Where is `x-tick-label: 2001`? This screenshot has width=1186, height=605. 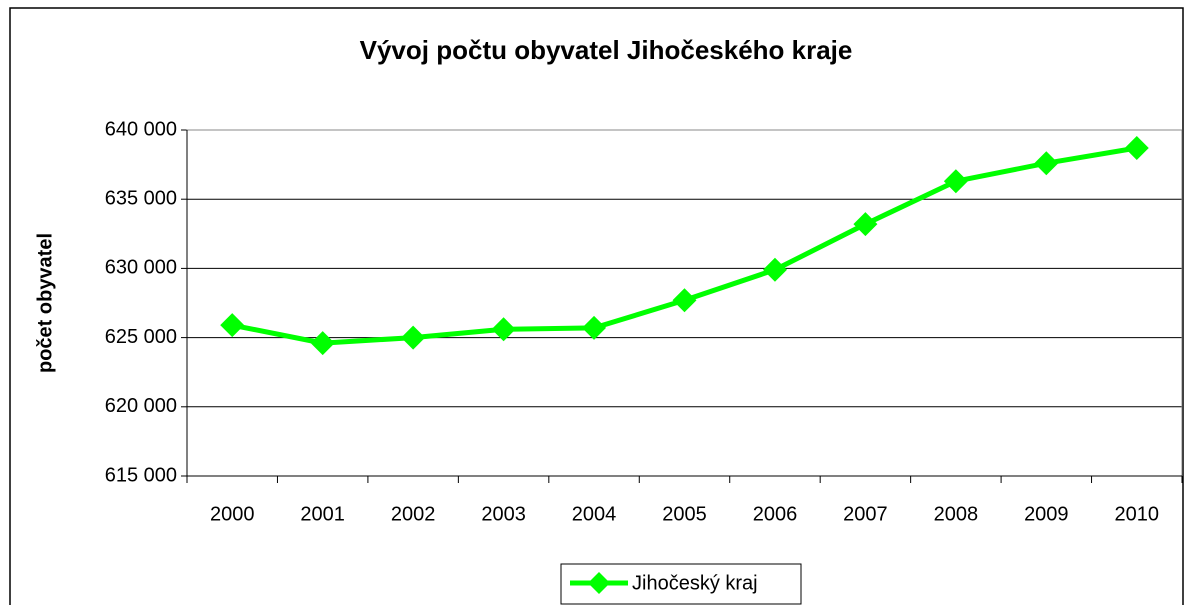
x-tick-label: 2001 is located at coordinates (322, 514).